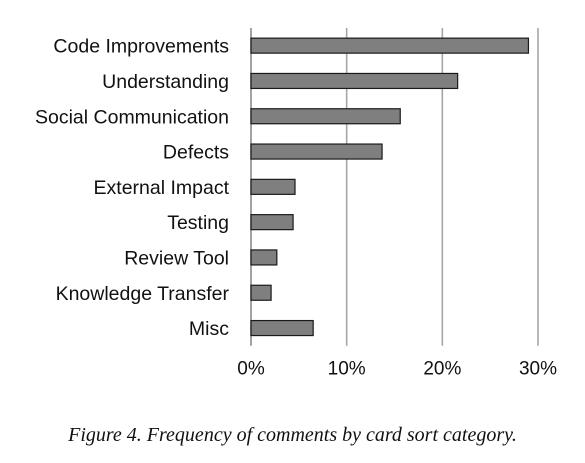  What do you see at coordinates (162, 188) in the screenshot?
I see `category-label: External Impact` at bounding box center [162, 188].